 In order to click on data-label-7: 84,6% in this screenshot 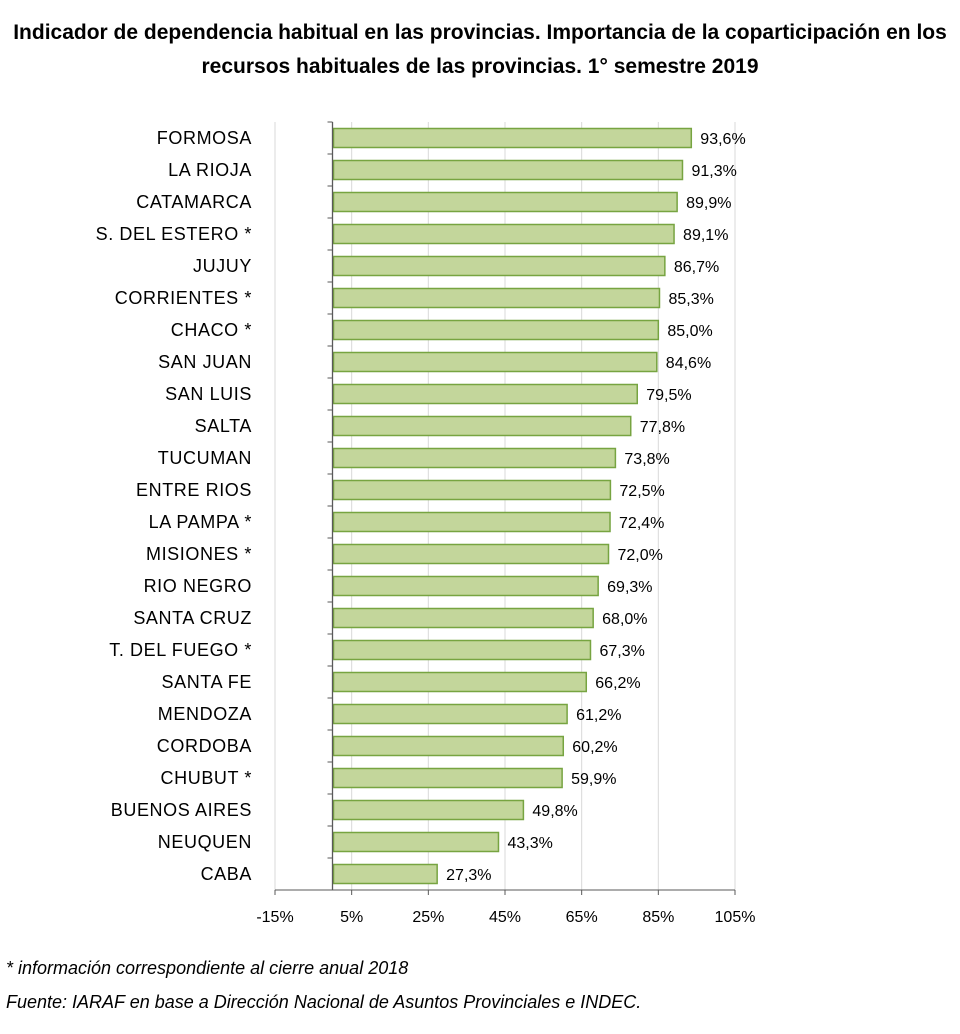, I will do `click(688, 363)`.